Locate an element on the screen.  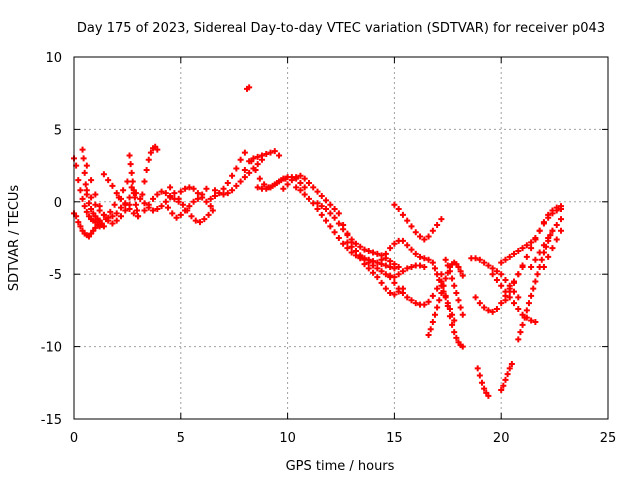
series-t12 is located at coordinates (187, 203).